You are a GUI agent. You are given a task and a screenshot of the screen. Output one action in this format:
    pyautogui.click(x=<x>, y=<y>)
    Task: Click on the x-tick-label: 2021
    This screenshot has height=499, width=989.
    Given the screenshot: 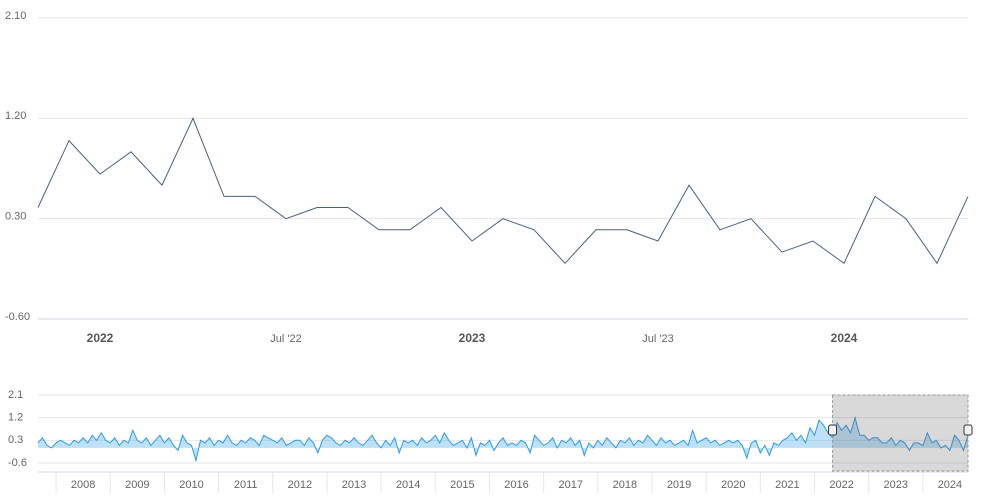 What is the action you would take?
    pyautogui.click(x=787, y=485)
    